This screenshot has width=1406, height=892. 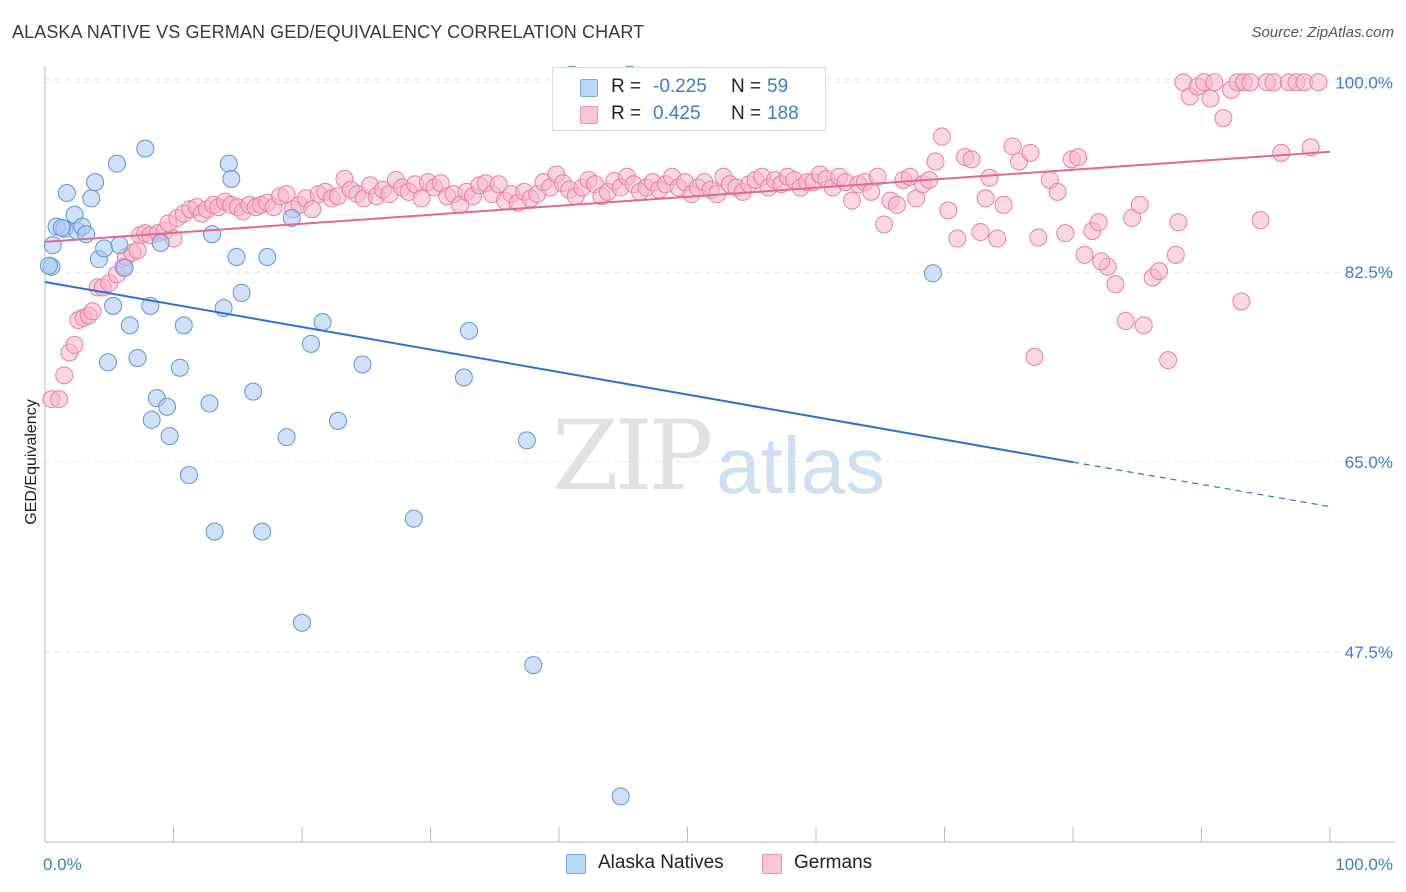 What do you see at coordinates (632, 456) in the screenshot?
I see `watermark-zip: ZIP` at bounding box center [632, 456].